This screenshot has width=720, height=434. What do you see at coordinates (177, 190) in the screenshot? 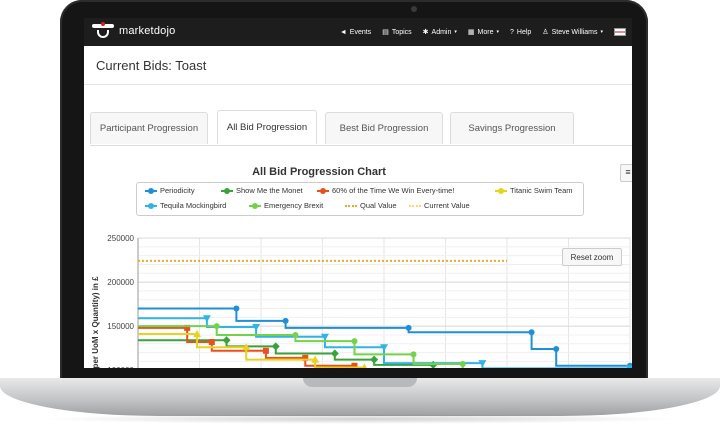
I see `legend-label: Periodicity` at bounding box center [177, 190].